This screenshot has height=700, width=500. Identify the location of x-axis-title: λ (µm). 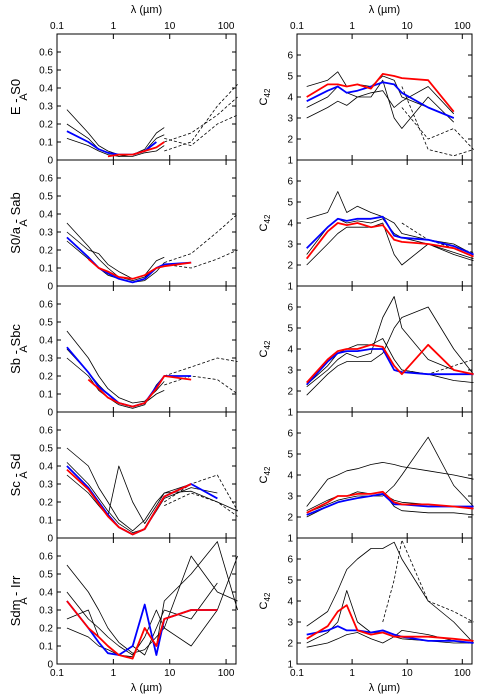
(384, 10).